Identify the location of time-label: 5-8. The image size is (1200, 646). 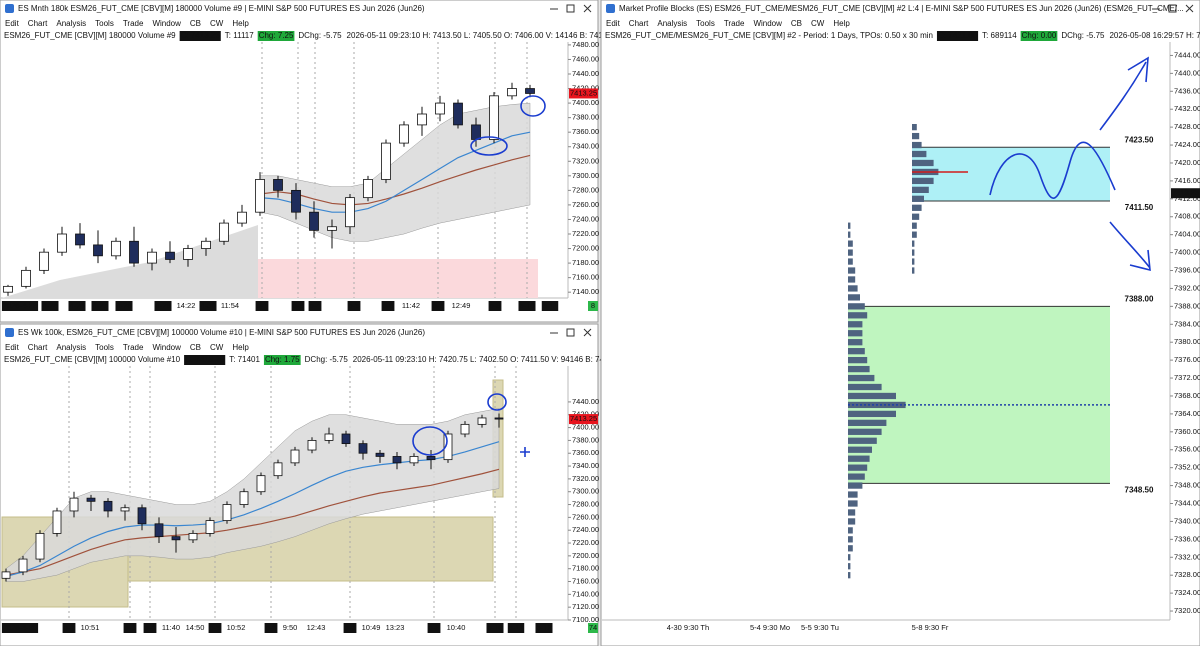
(434, 627).